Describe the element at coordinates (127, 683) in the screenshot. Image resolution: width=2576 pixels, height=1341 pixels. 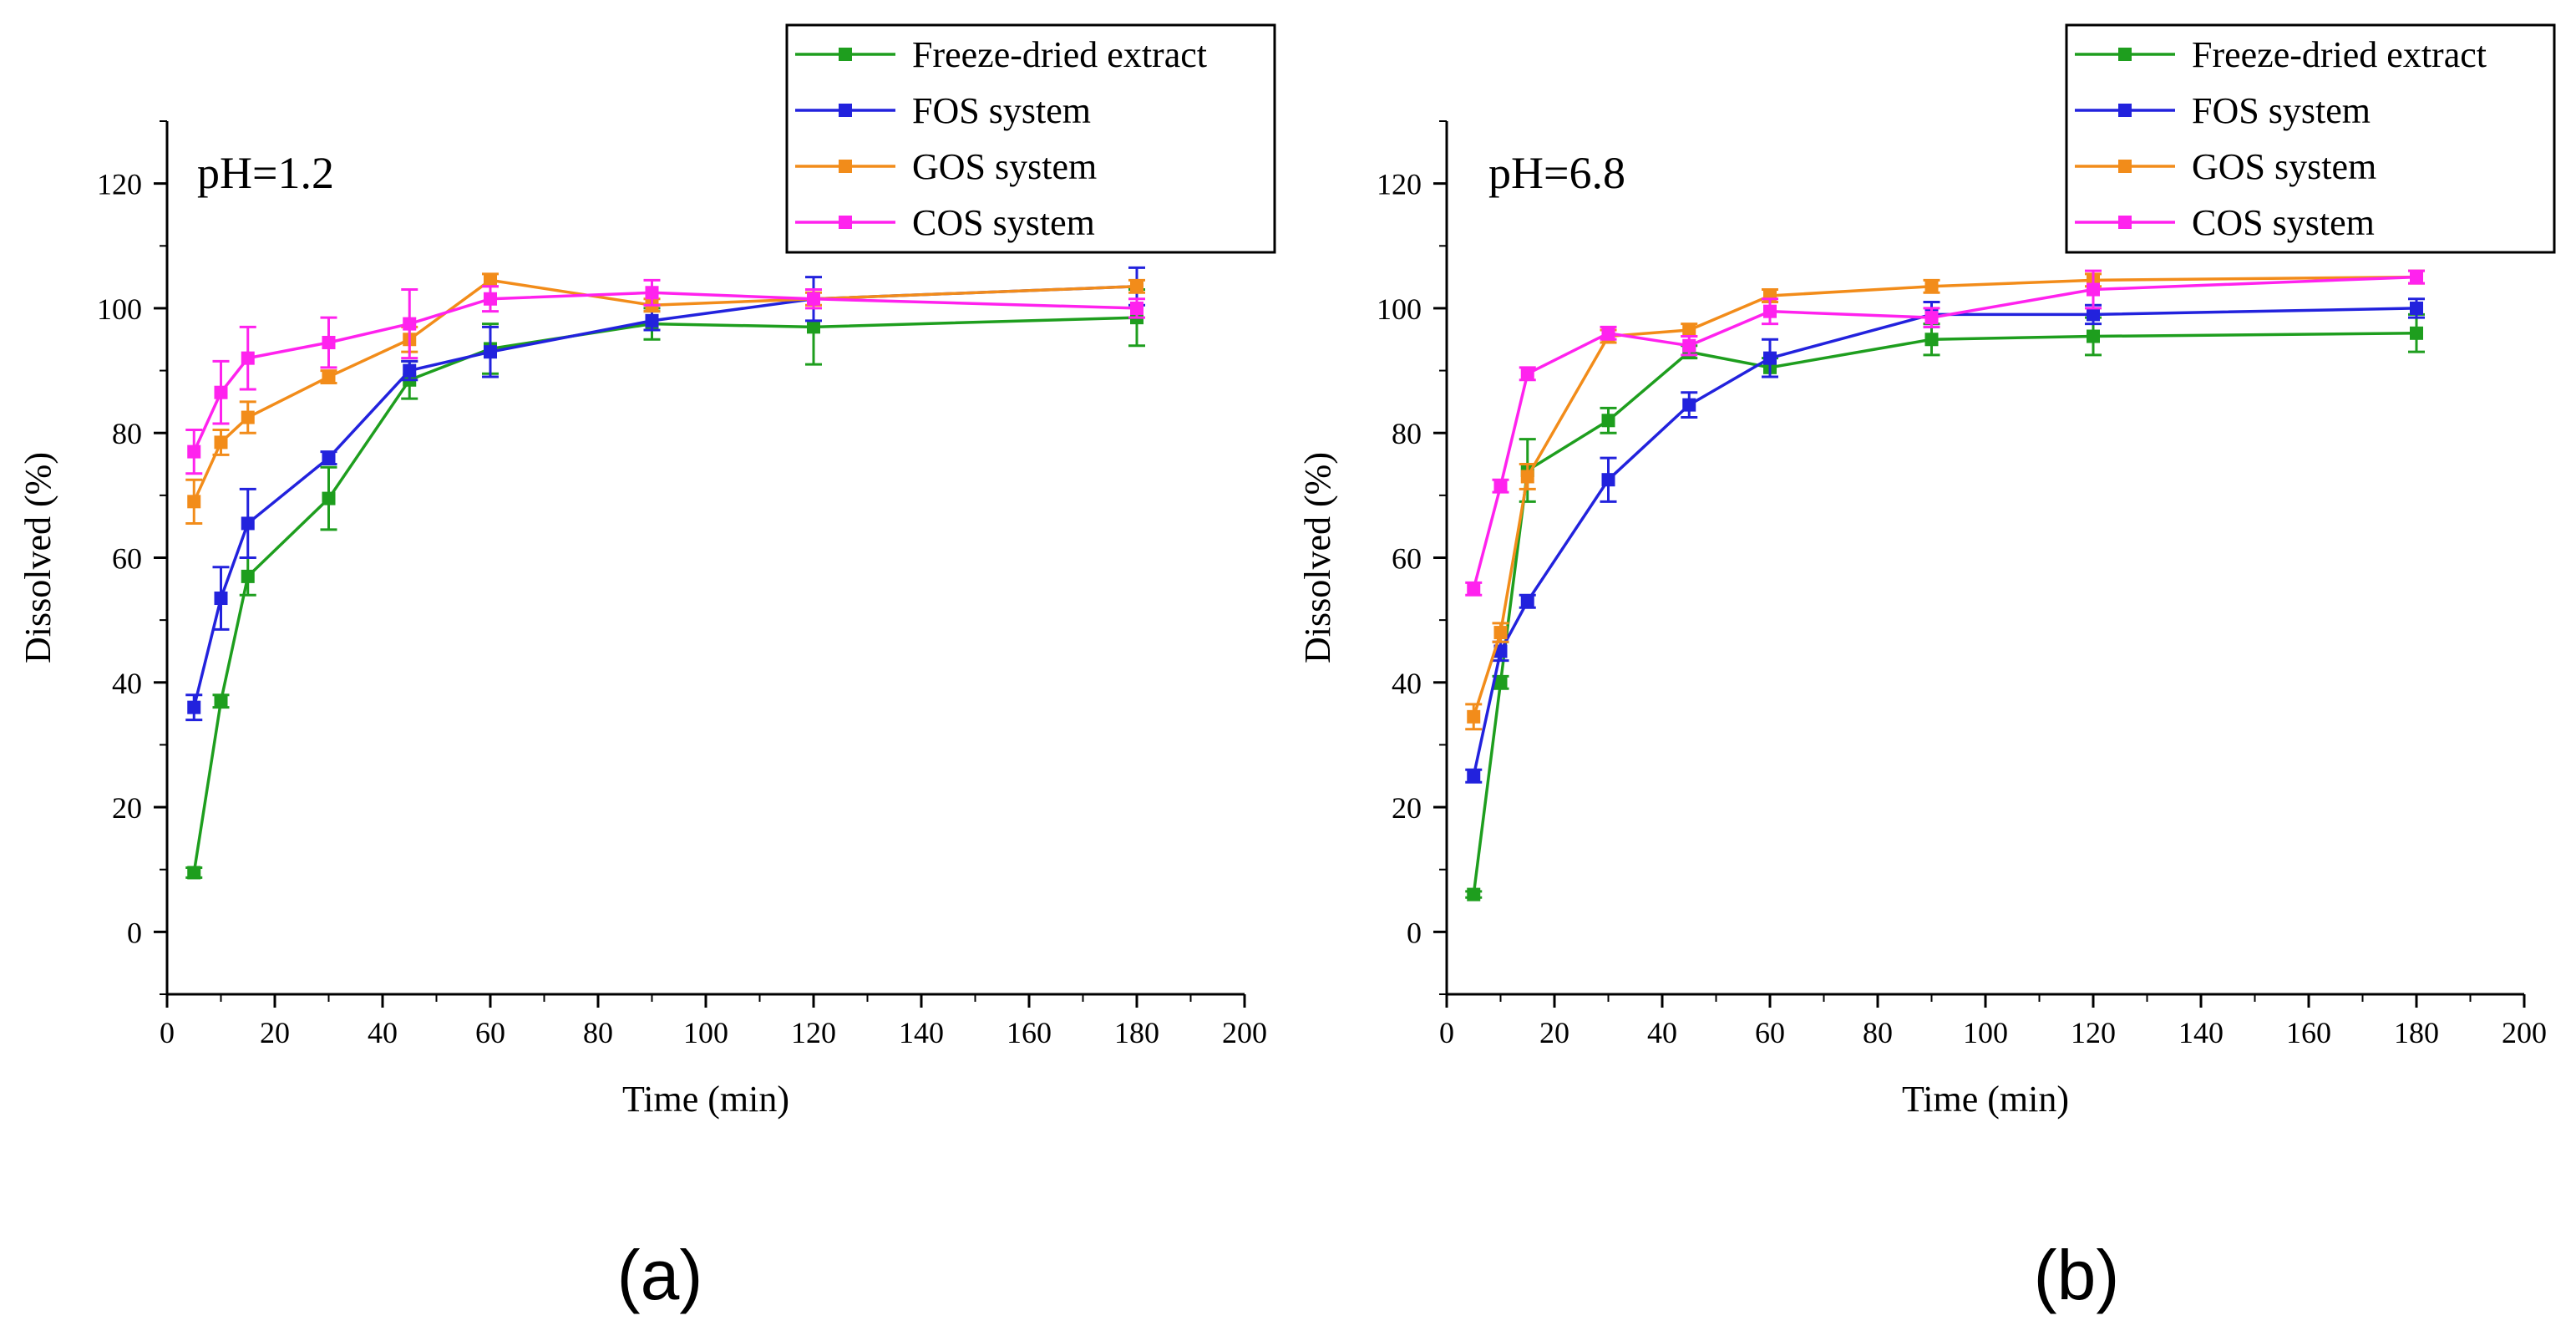
I see `y-tick-label: 40` at that location.